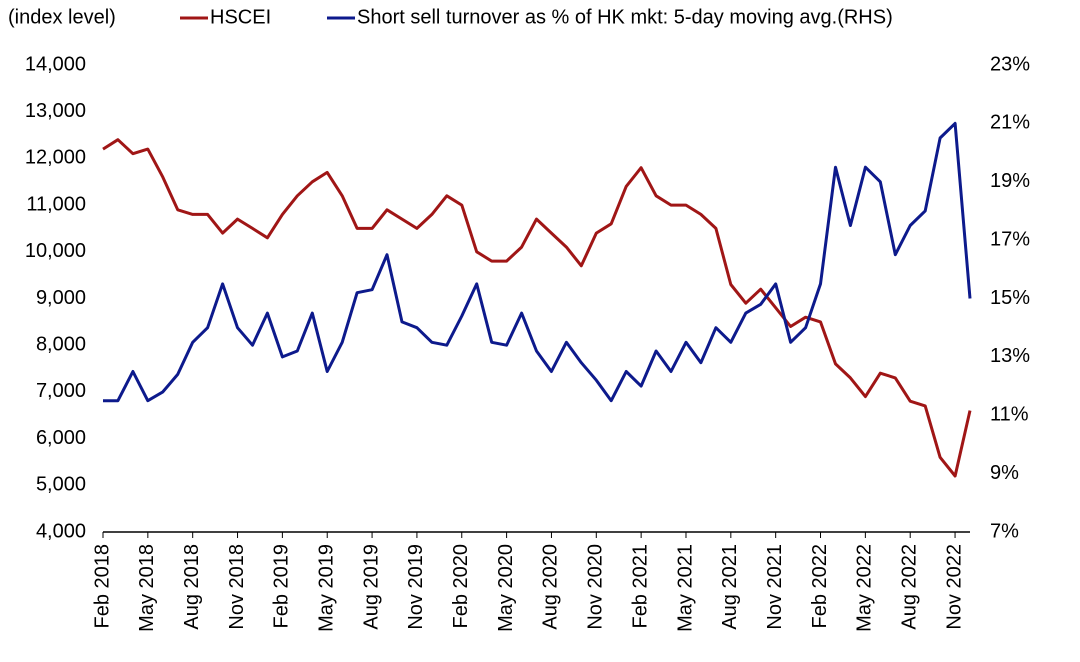 The height and width of the screenshot is (662, 1080). What do you see at coordinates (820, 586) in the screenshot?
I see `x-tick-label: Feb 2022` at bounding box center [820, 586].